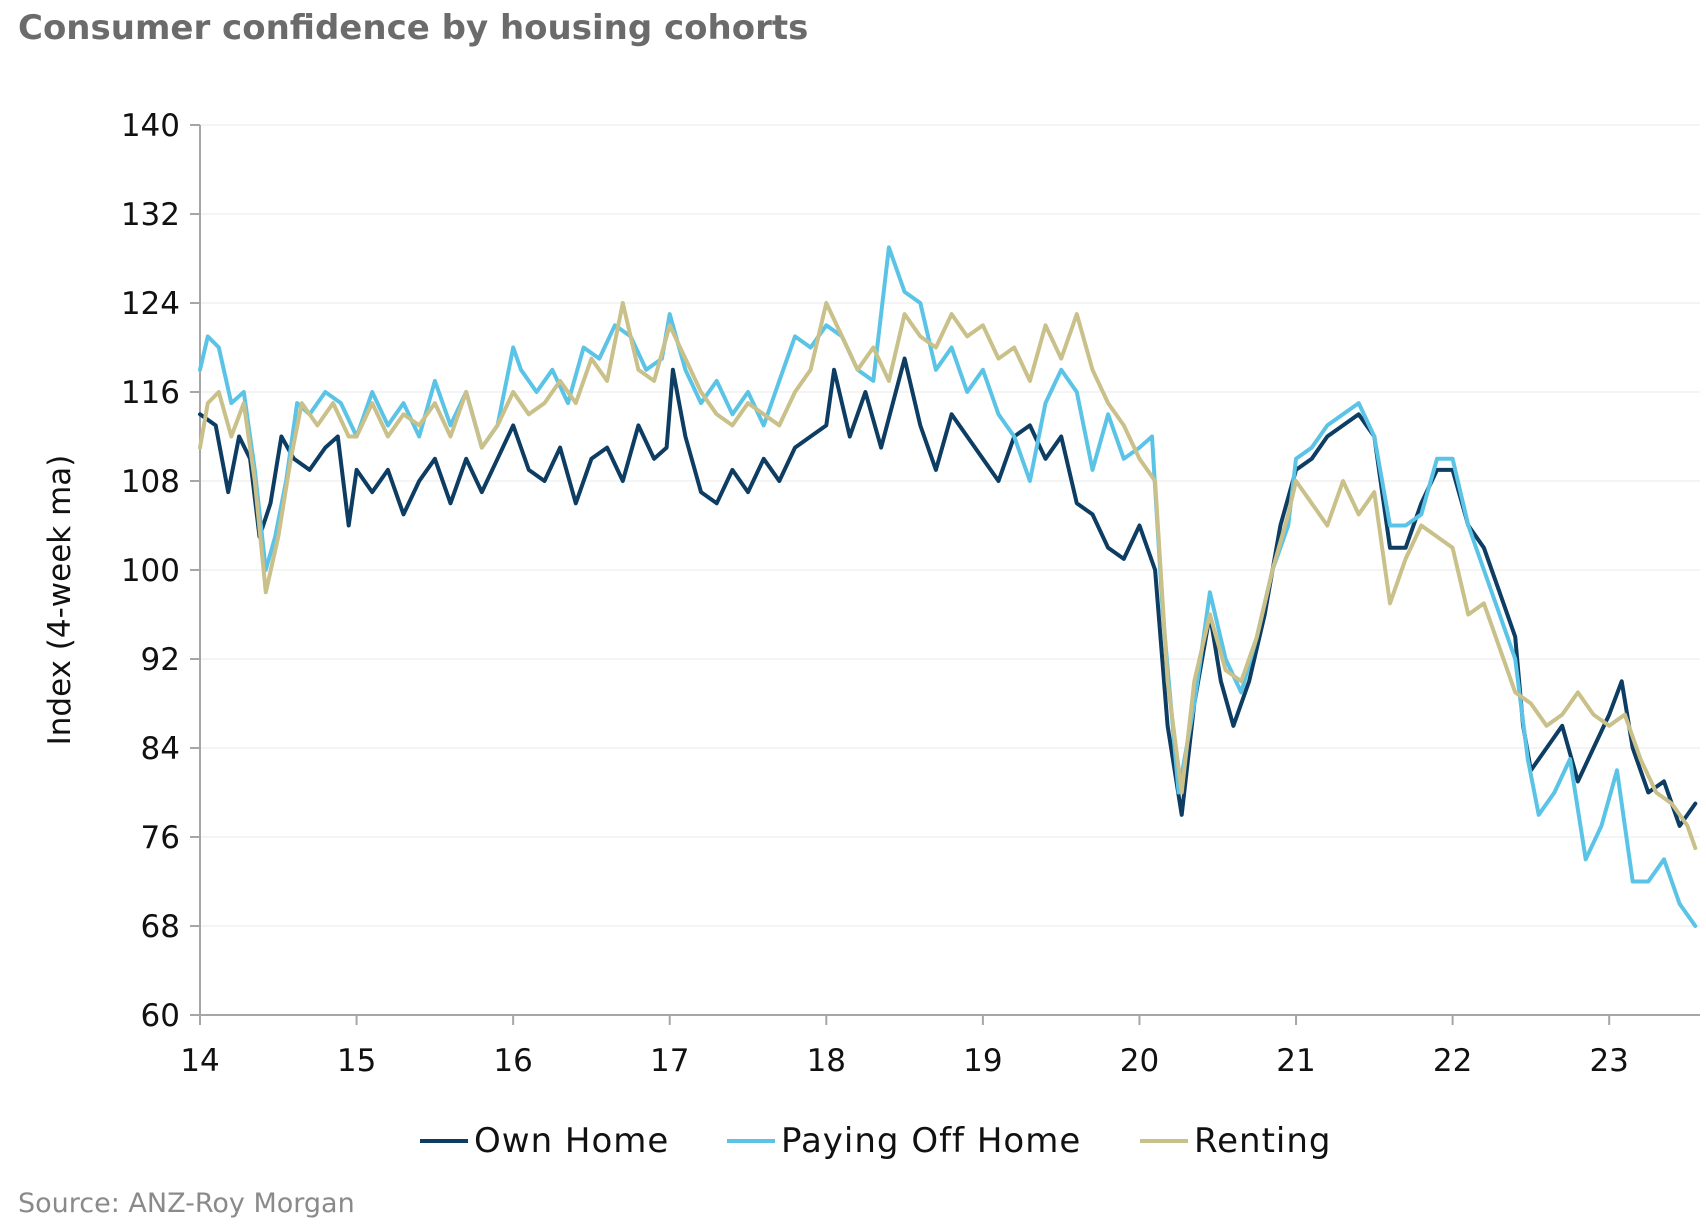 The height and width of the screenshot is (1227, 1706). What do you see at coordinates (669, 1061) in the screenshot?
I see `x-tick-label-17: 17` at bounding box center [669, 1061].